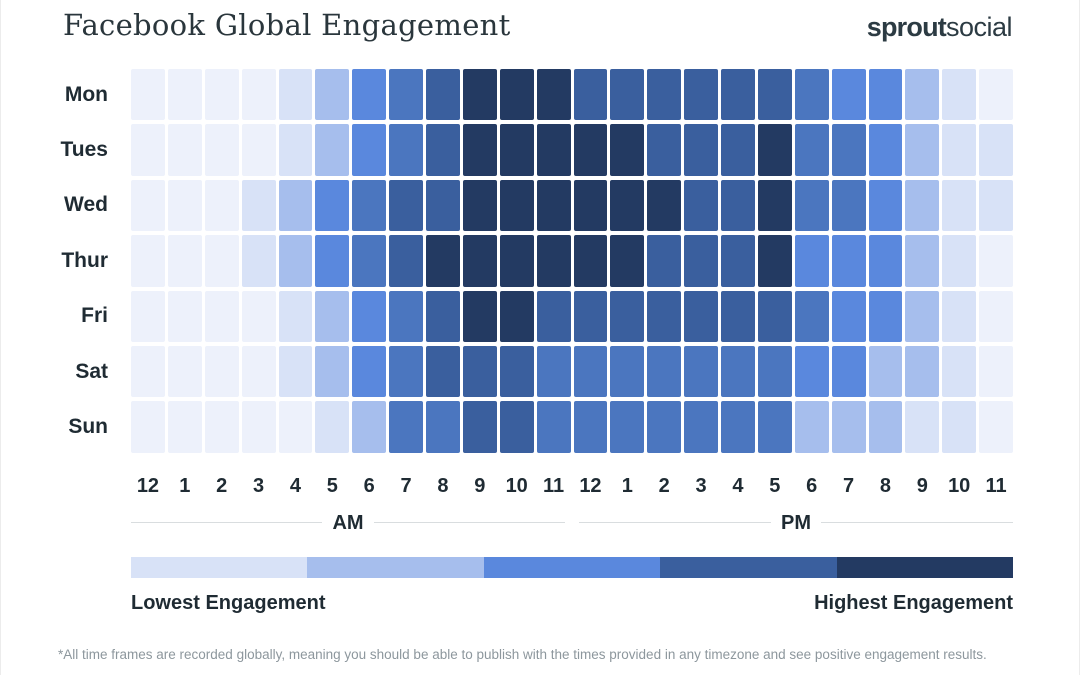  Describe the element at coordinates (572, 523) in the screenshot. I see `ampm-axis: AM PM` at that location.